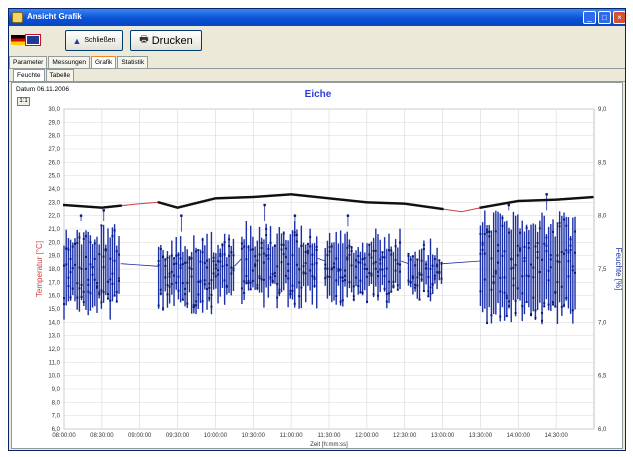 This screenshot has width=633, height=457. I want to click on x-tick-label: 13:00:00, so click(443, 436).